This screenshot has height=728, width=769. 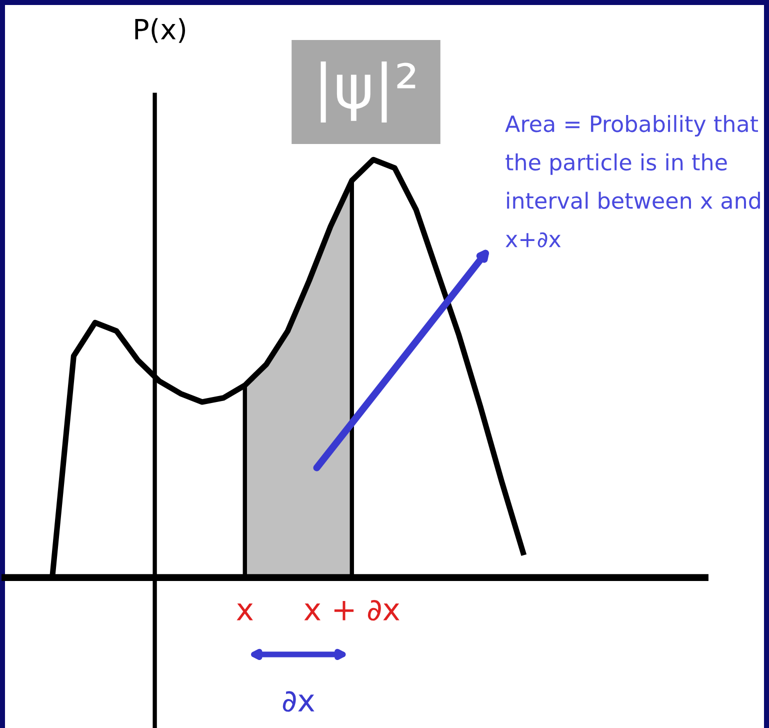 What do you see at coordinates (244, 612) in the screenshot?
I see `x-tick-label: x` at bounding box center [244, 612].